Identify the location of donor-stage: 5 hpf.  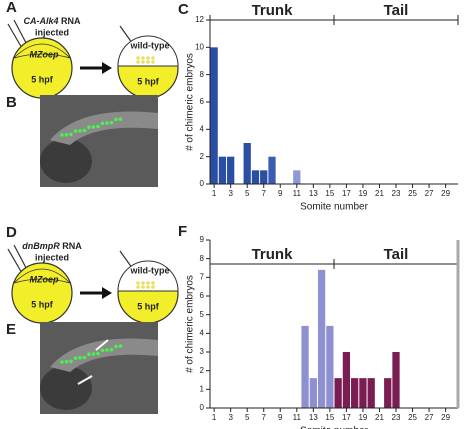
(42, 304).